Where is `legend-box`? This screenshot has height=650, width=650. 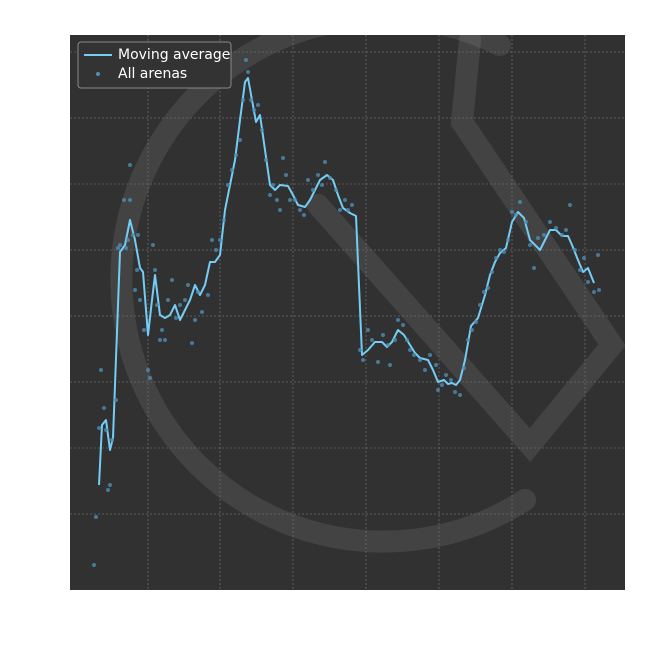
legend-box is located at coordinates (154, 65).